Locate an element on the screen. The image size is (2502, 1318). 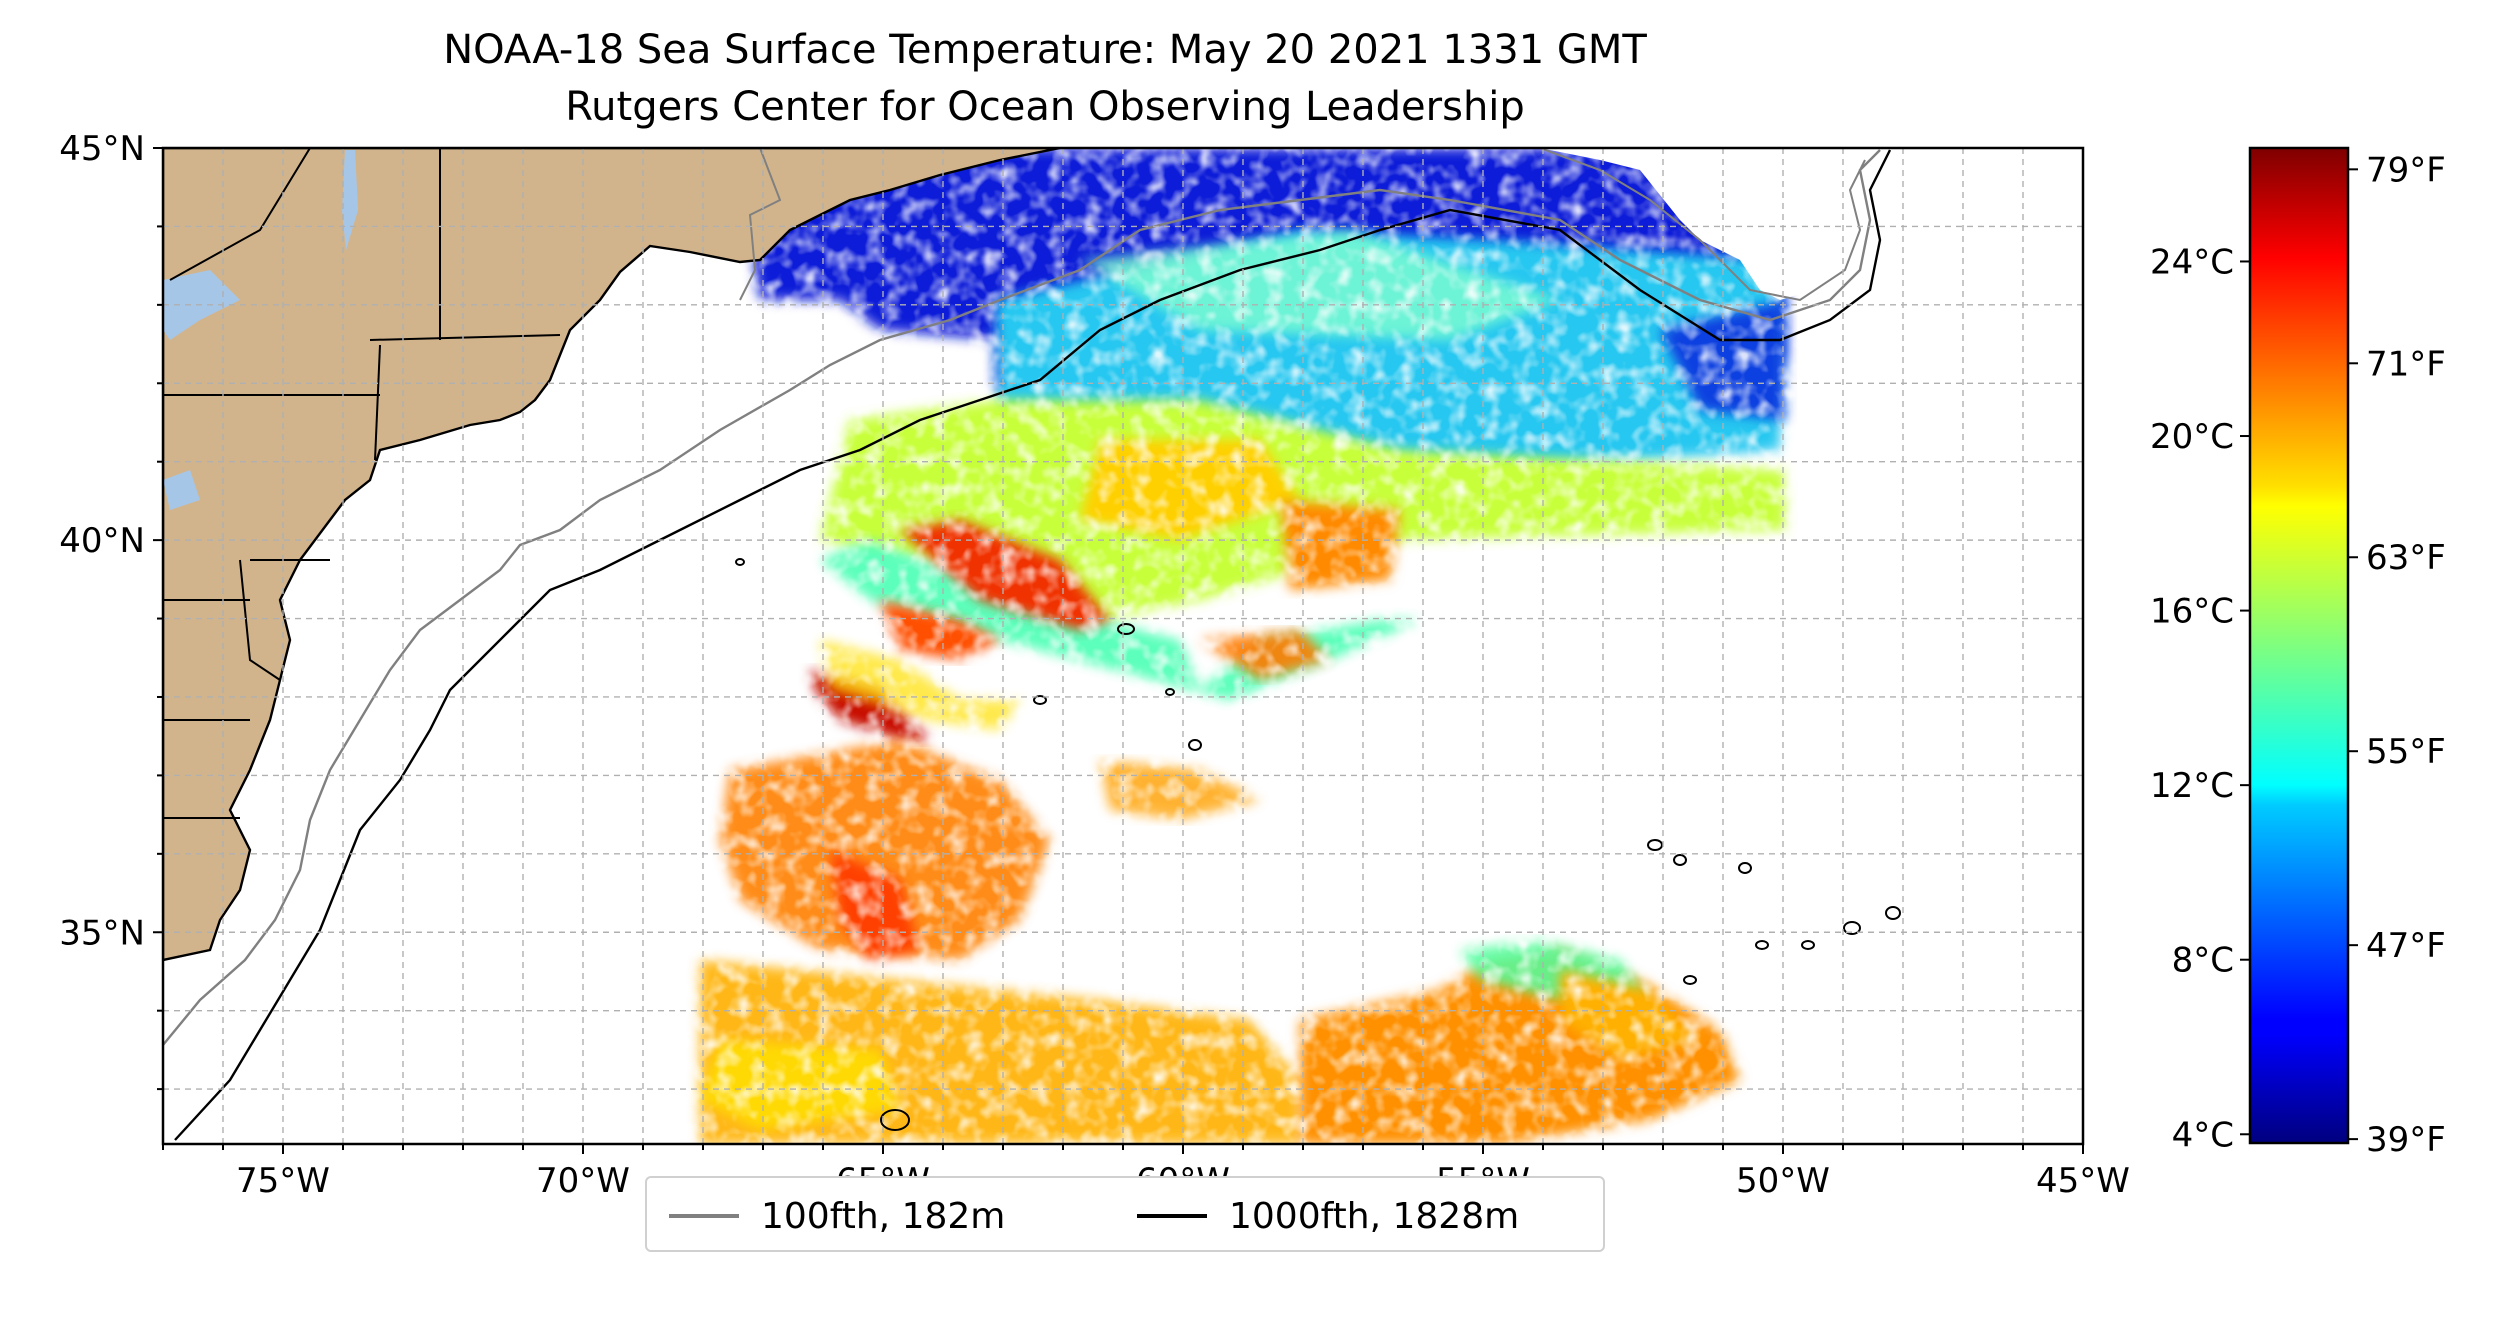
colorbar-fahrenheit-label: 71°F is located at coordinates (2406, 364).